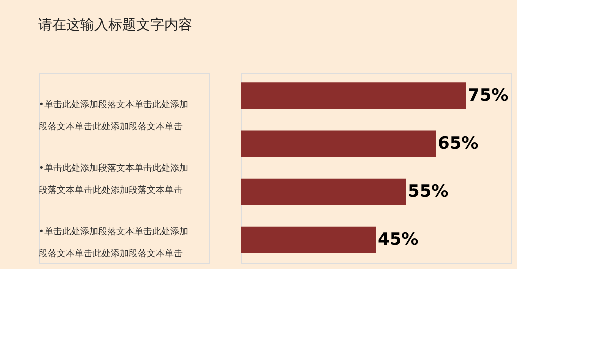  Describe the element at coordinates (458, 144) in the screenshot. I see `data-label: 65%` at that location.